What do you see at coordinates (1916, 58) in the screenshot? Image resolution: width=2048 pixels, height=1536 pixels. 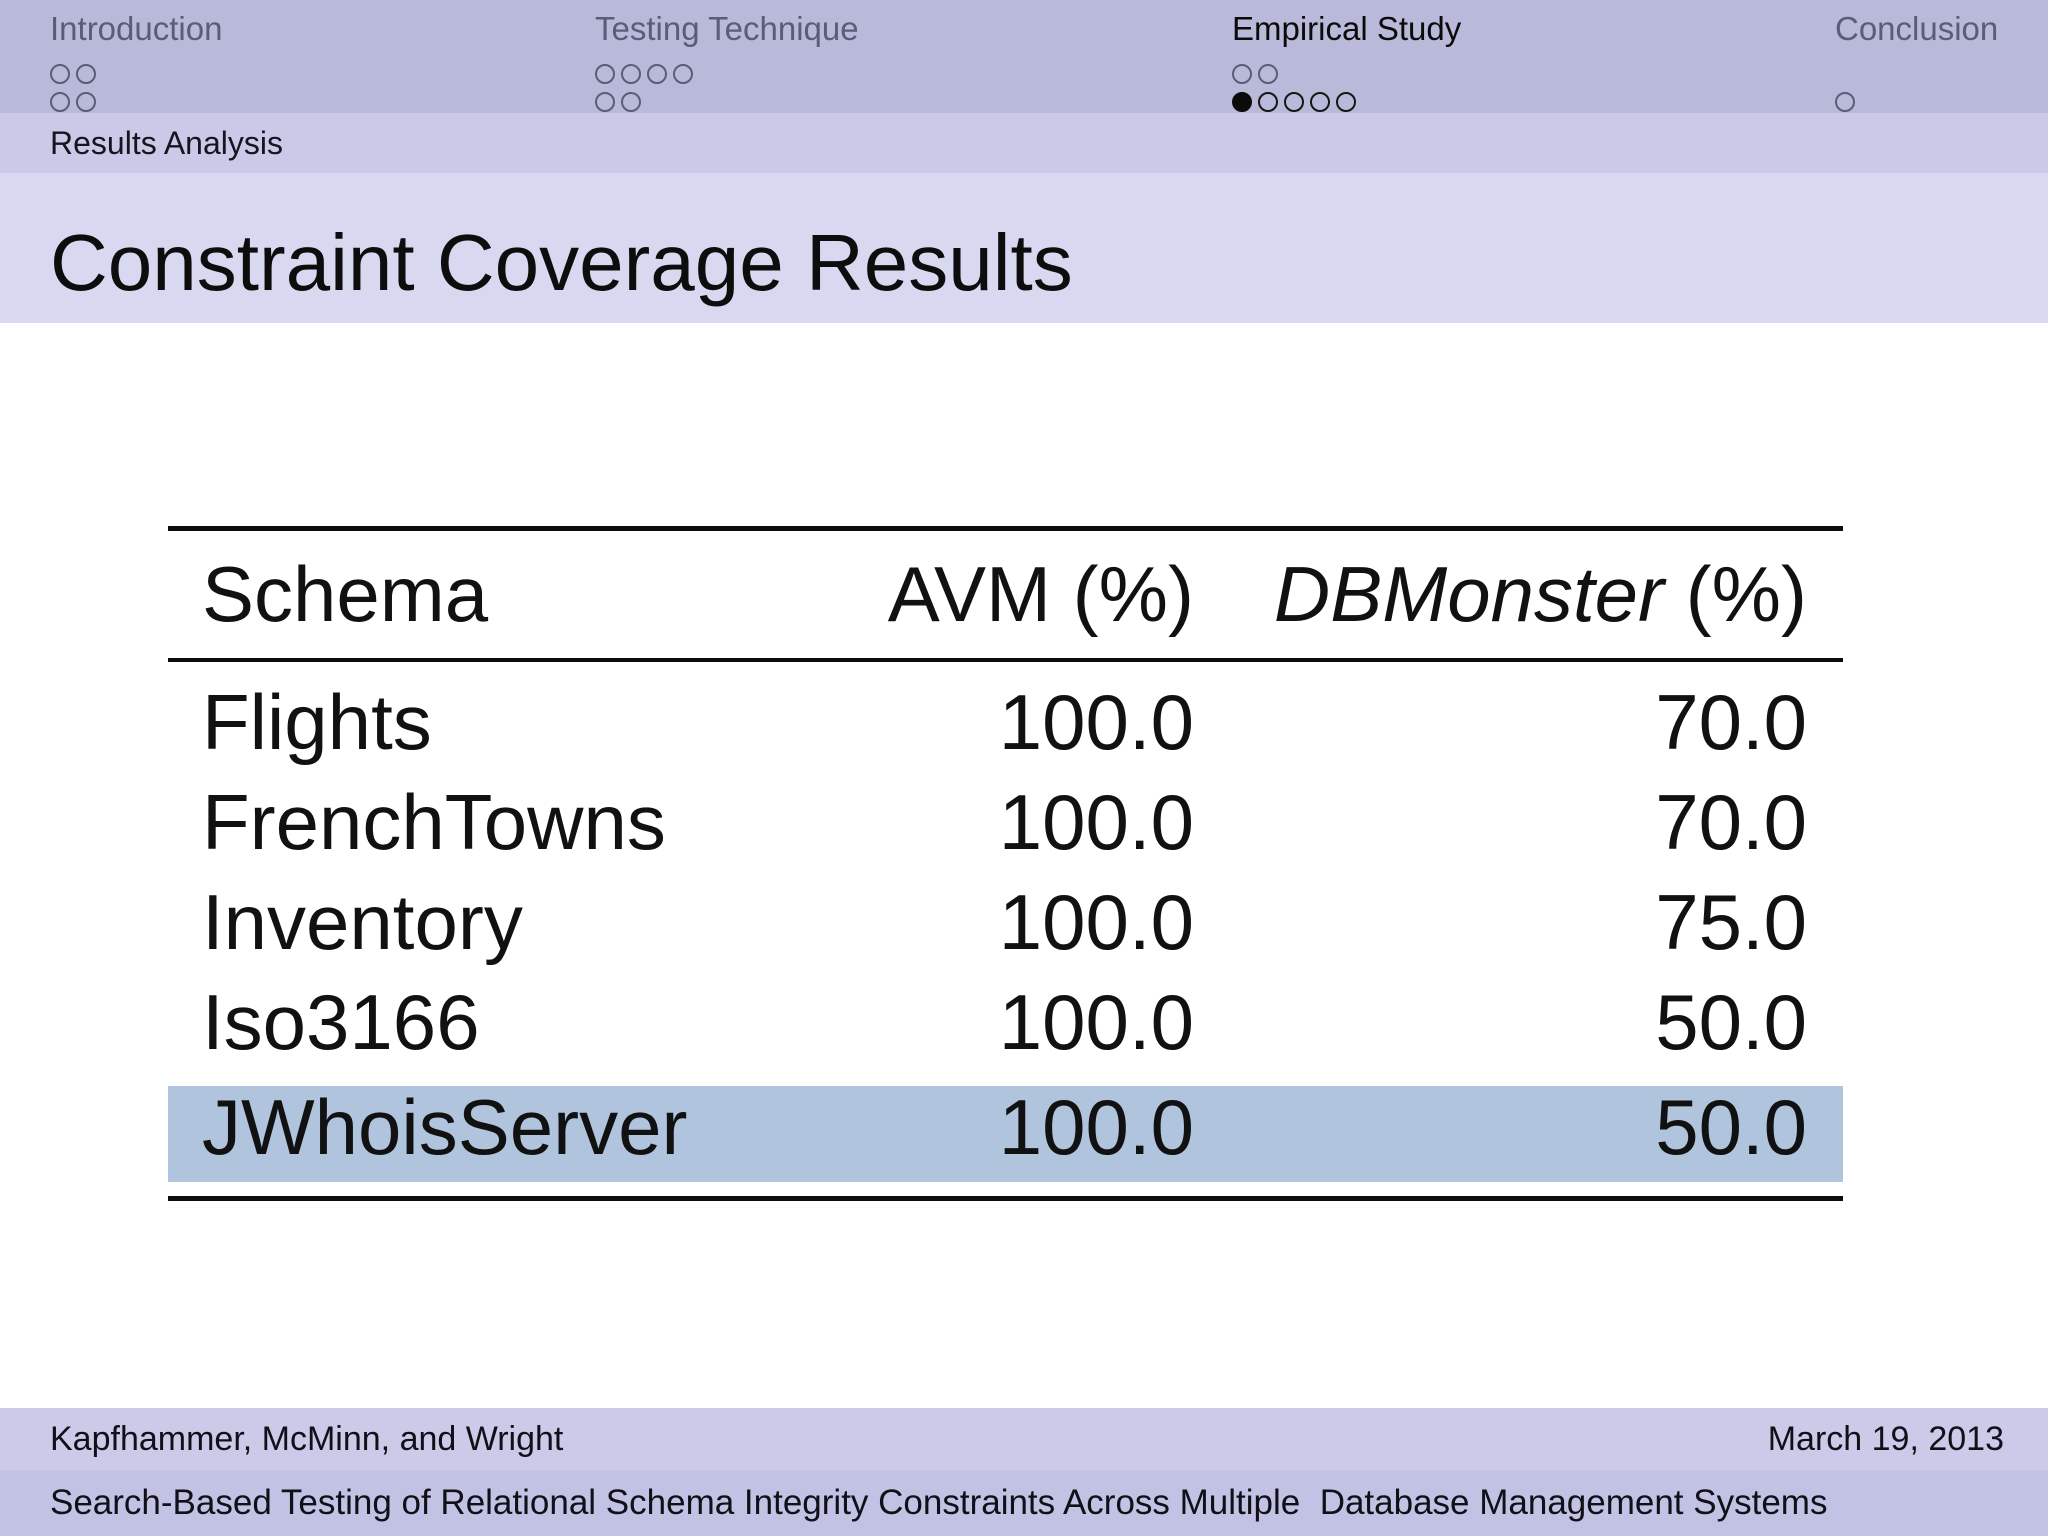 I see `nav-section-conclusion: Conclusion` at bounding box center [1916, 58].